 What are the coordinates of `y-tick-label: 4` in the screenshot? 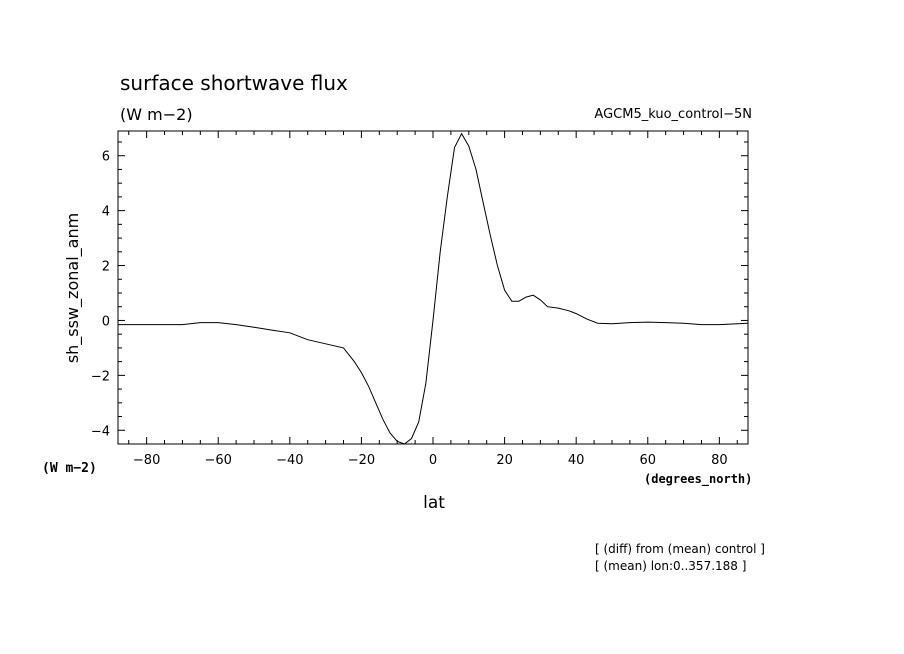 It's located at (106, 212).